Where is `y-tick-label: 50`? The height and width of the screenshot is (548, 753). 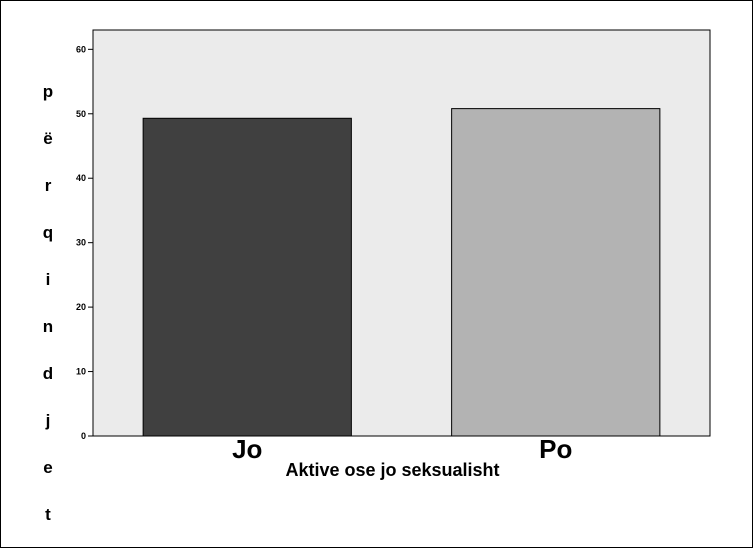 y-tick-label: 50 is located at coordinates (81, 114).